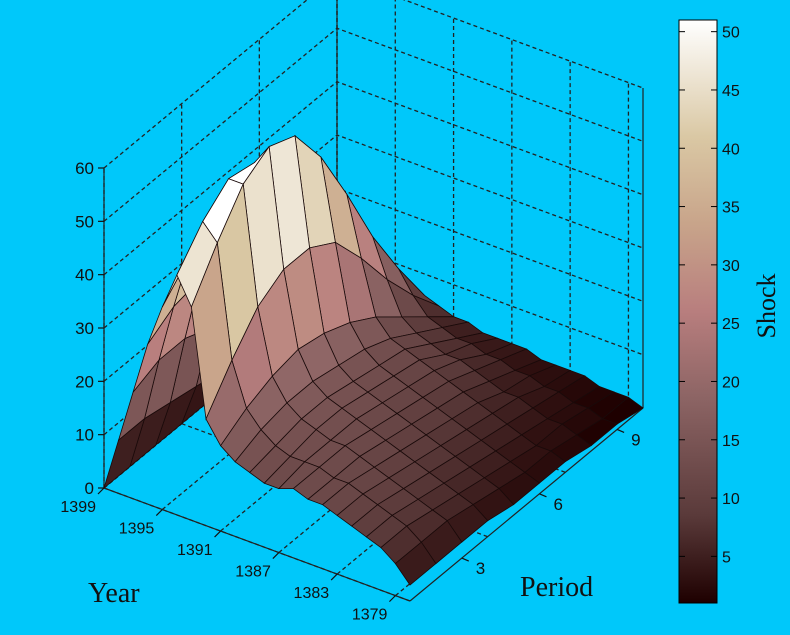 Image resolution: width=790 pixels, height=635 pixels. Describe the element at coordinates (731, 441) in the screenshot. I see `colorbar-tick-label: 15` at that location.